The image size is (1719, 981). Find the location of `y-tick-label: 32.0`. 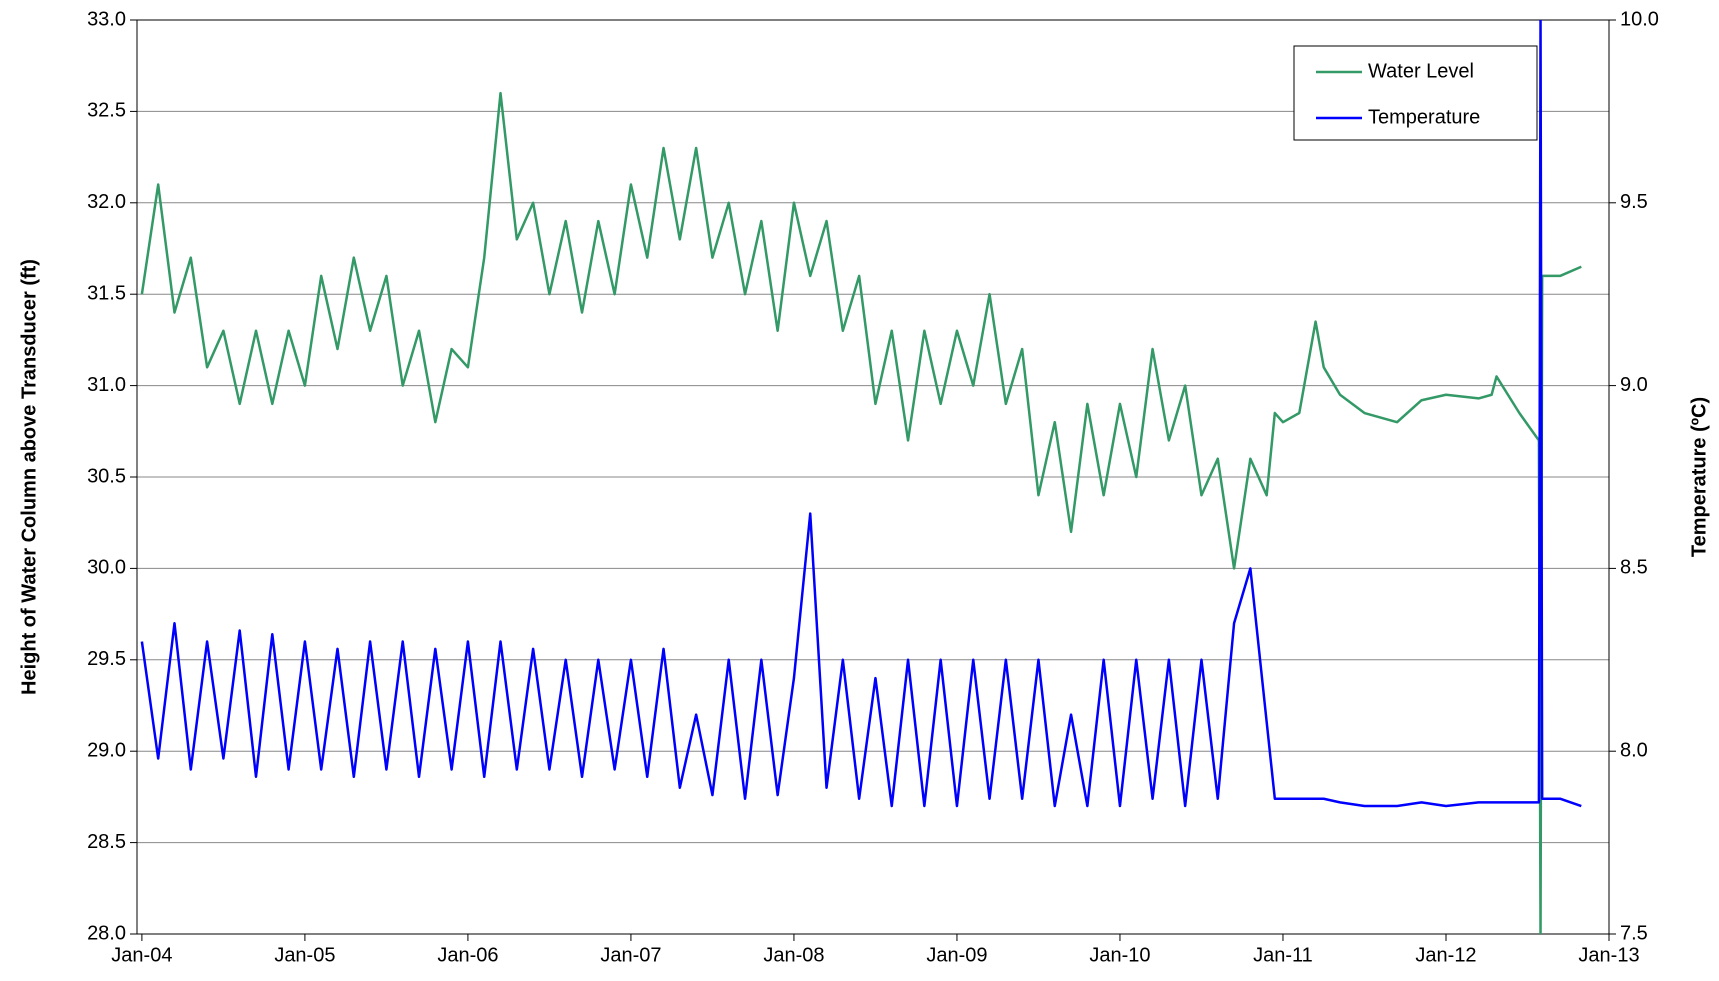

y-tick-label: 32.0 is located at coordinates (106, 202).